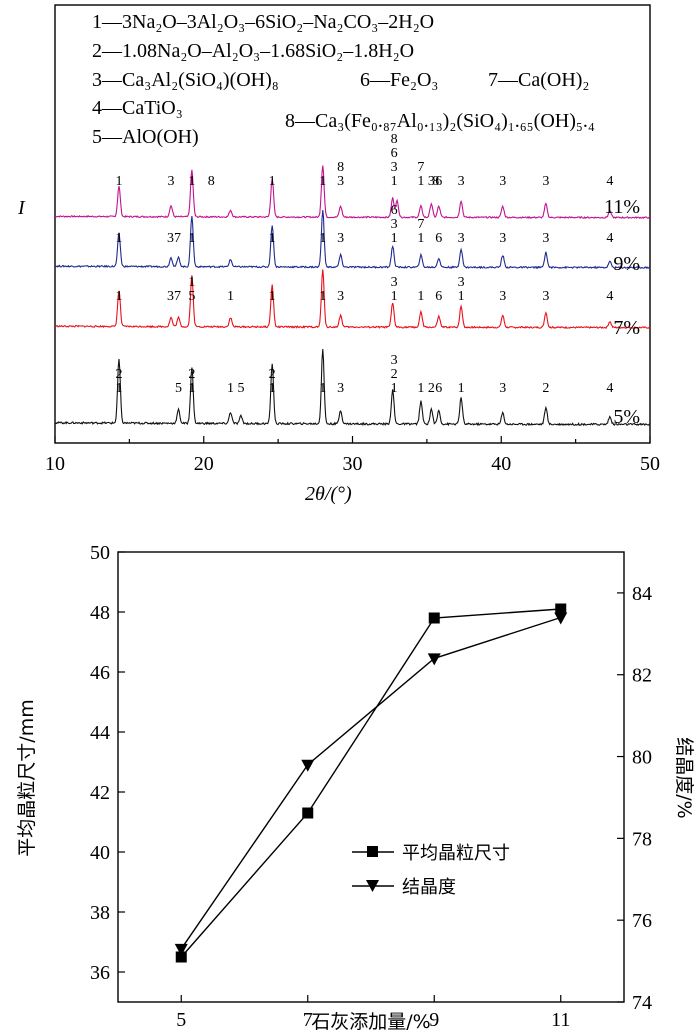  What do you see at coordinates (538, 80) in the screenshot?
I see `legend-line-7: 7—Ca(OH)₂` at bounding box center [538, 80].